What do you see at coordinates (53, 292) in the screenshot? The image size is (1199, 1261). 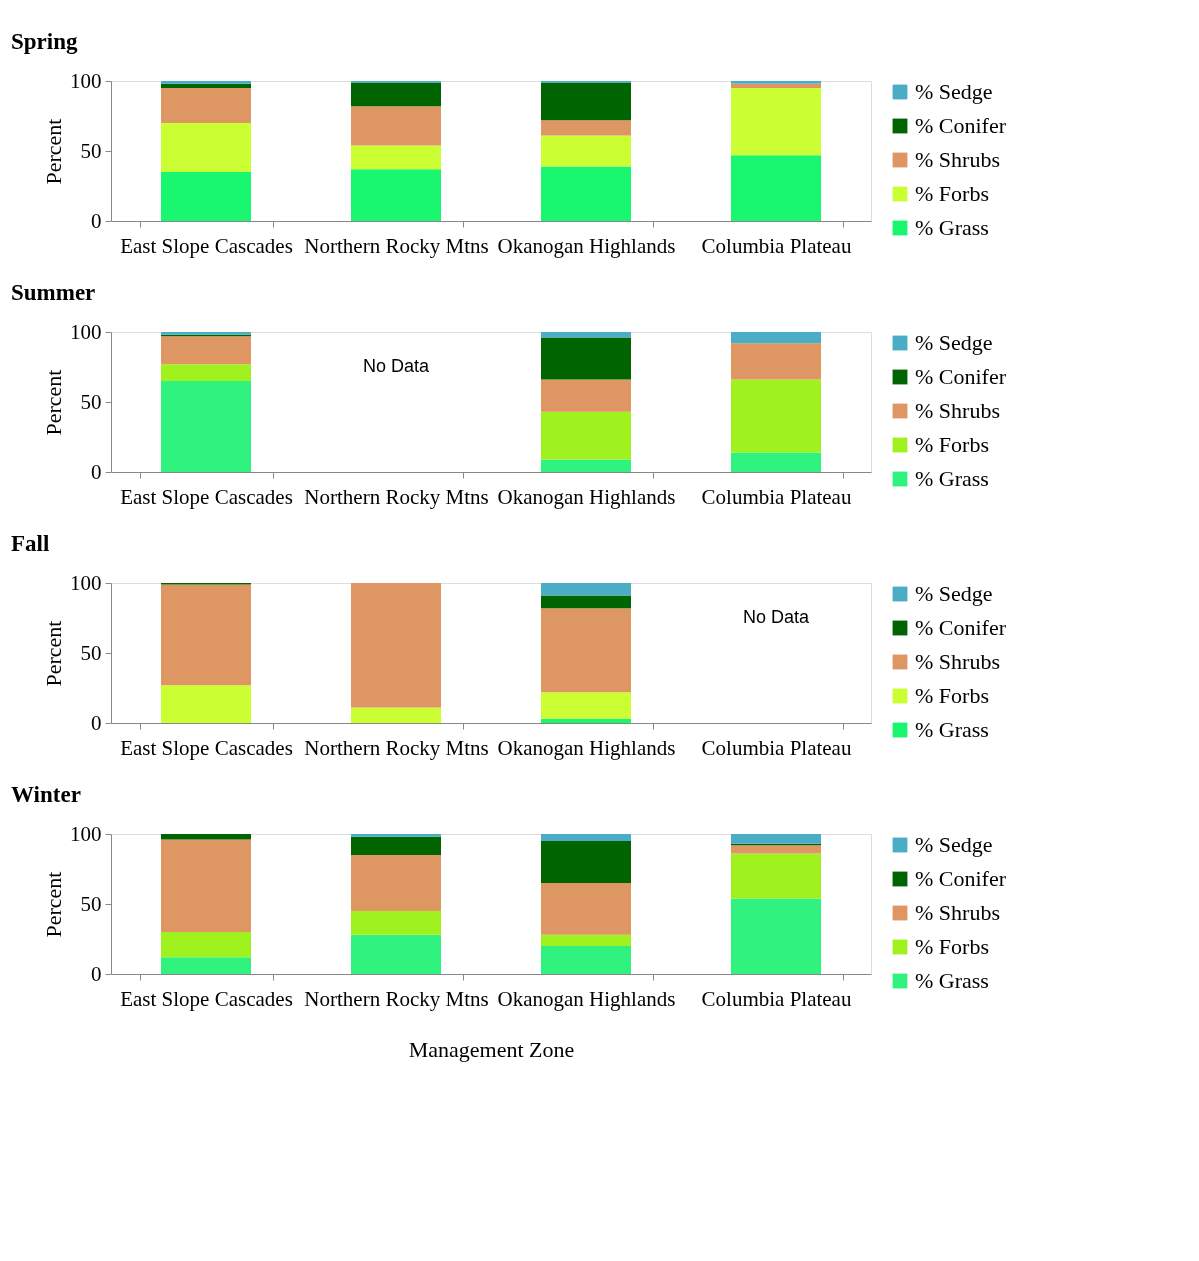 I see `chart-title: Summer` at bounding box center [53, 292].